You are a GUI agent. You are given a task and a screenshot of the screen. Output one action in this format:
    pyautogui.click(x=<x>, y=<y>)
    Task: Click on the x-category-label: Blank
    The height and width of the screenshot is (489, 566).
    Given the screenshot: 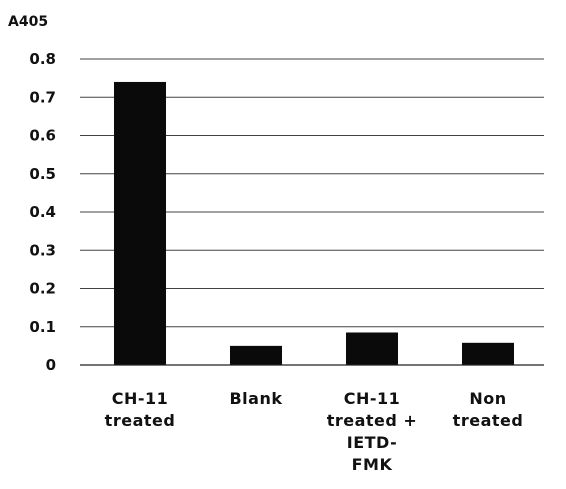 What is the action you would take?
    pyautogui.click(x=255, y=398)
    